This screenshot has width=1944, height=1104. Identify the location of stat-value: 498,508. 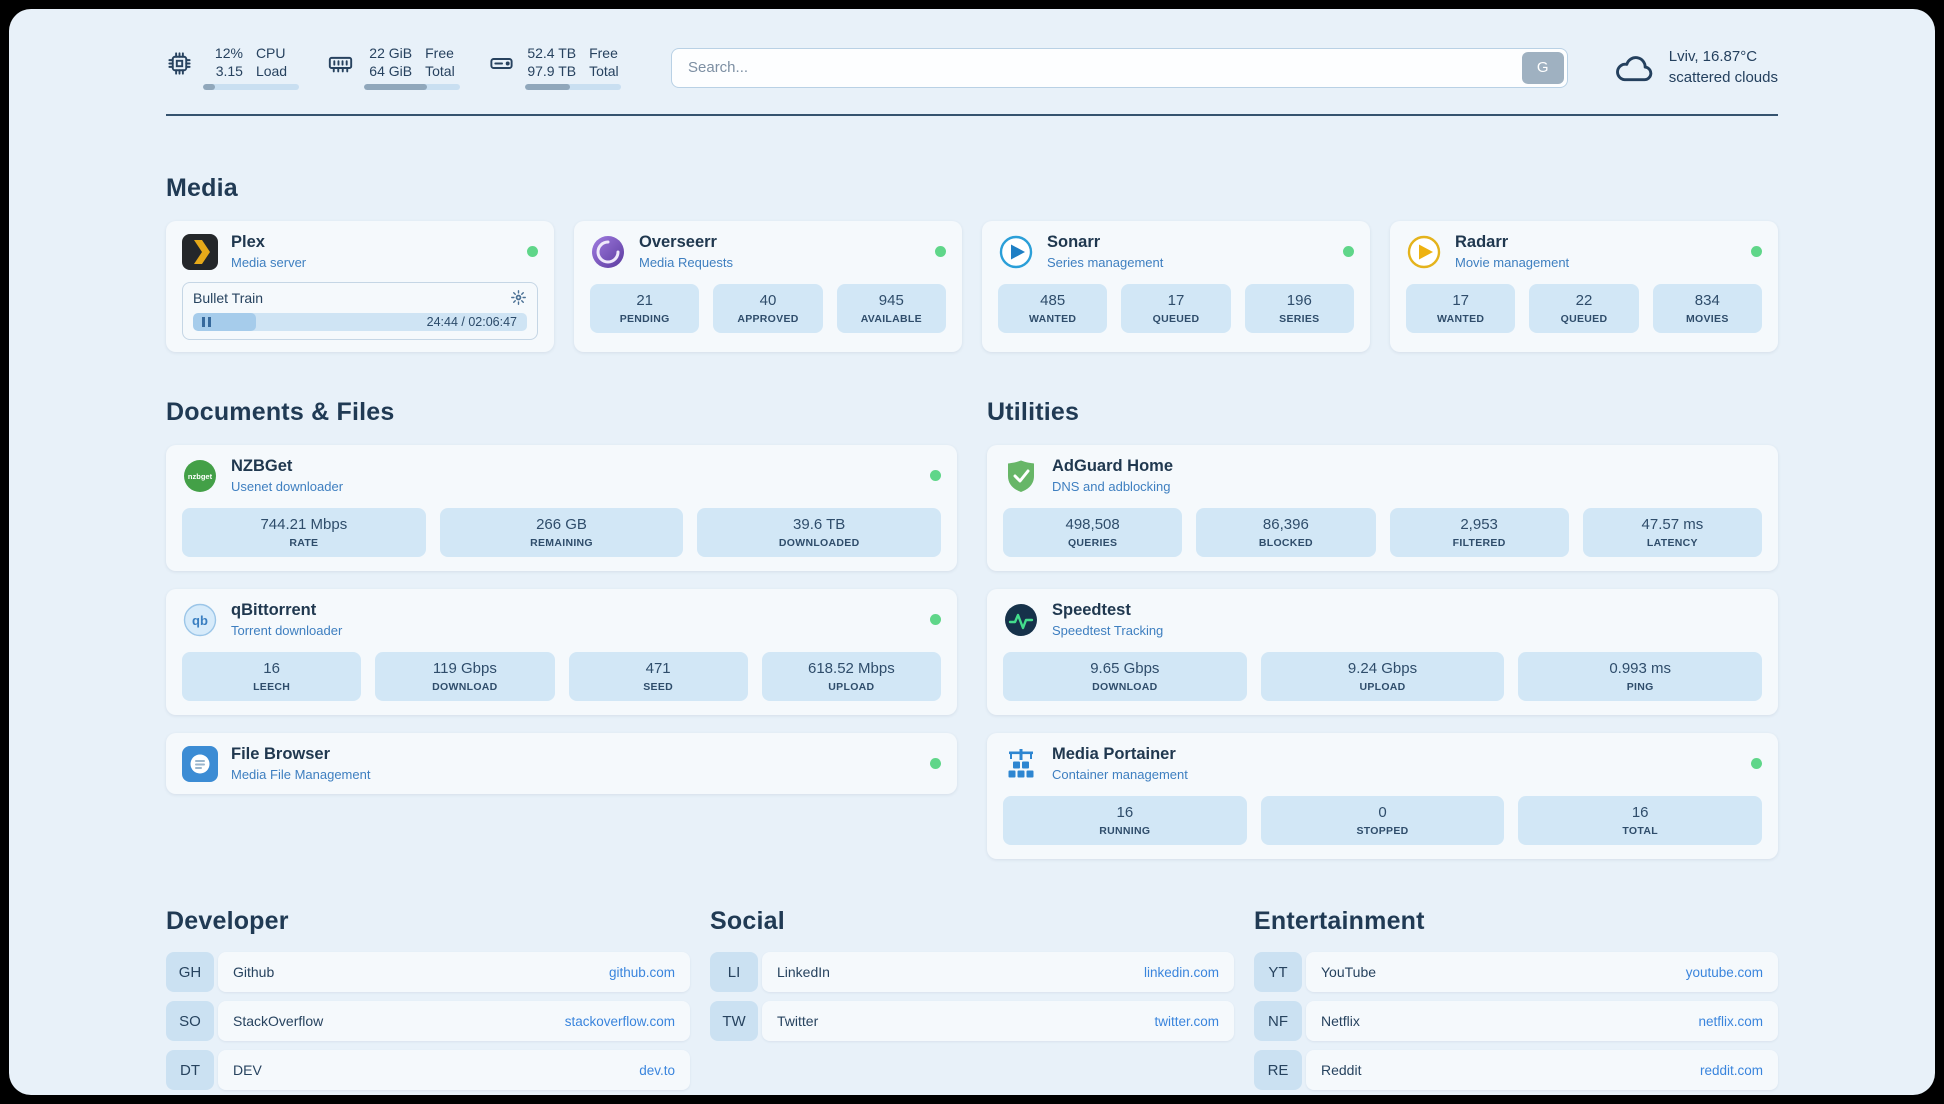
(1092, 524).